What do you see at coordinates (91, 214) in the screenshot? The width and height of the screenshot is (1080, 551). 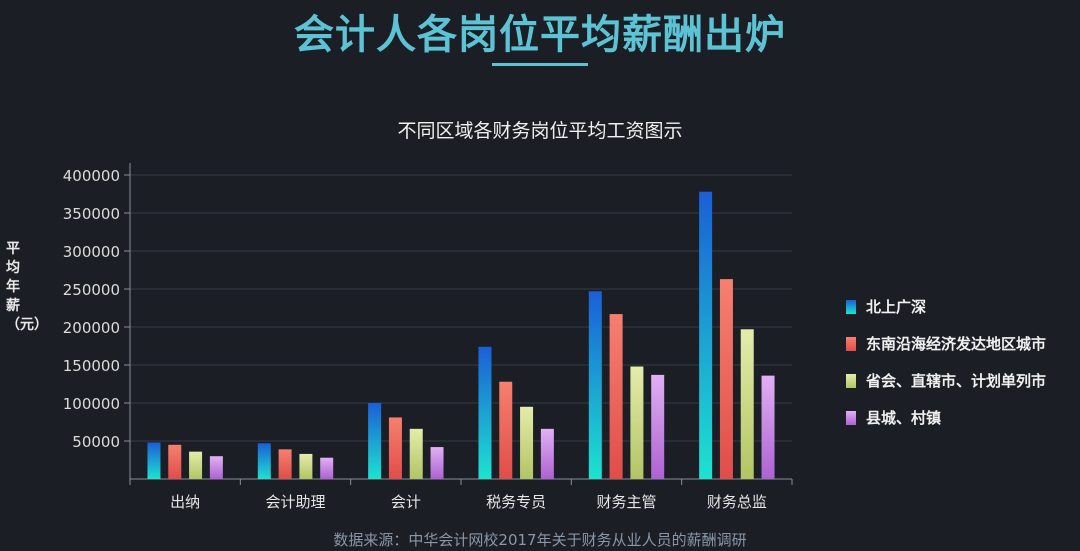 I see `y-tick-label: 350000` at bounding box center [91, 214].